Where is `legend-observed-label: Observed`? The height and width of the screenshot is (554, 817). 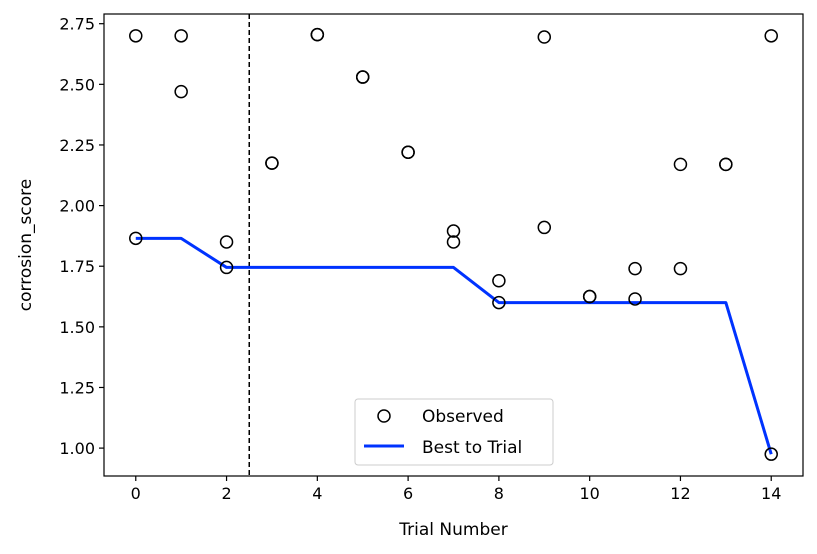 legend-observed-label: Observed is located at coordinates (463, 417).